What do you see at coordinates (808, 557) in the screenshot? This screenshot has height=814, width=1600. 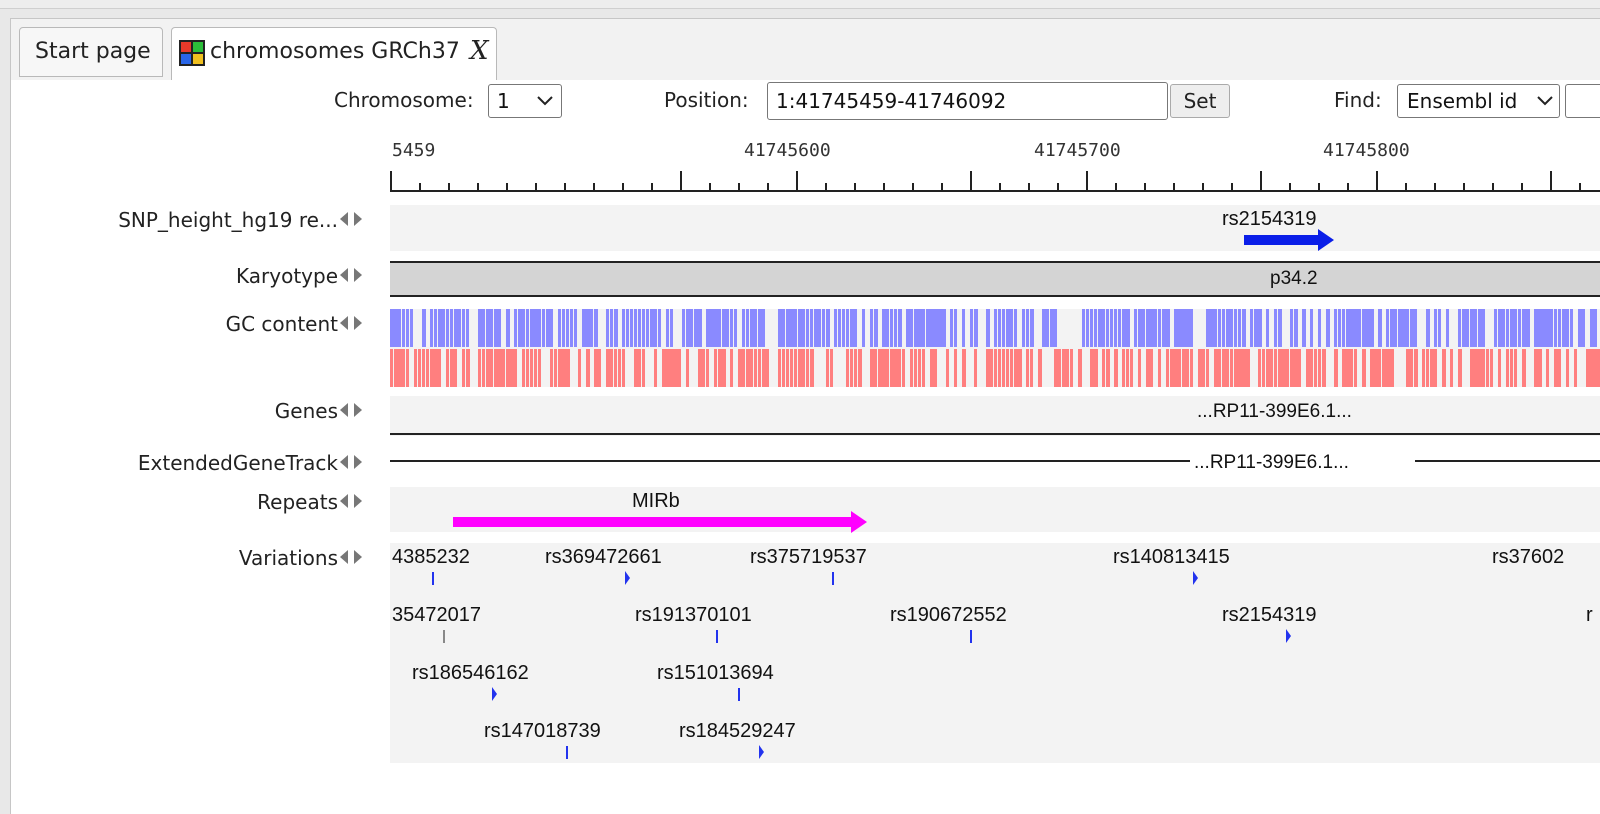 I see `variation-label: rs375719537` at bounding box center [808, 557].